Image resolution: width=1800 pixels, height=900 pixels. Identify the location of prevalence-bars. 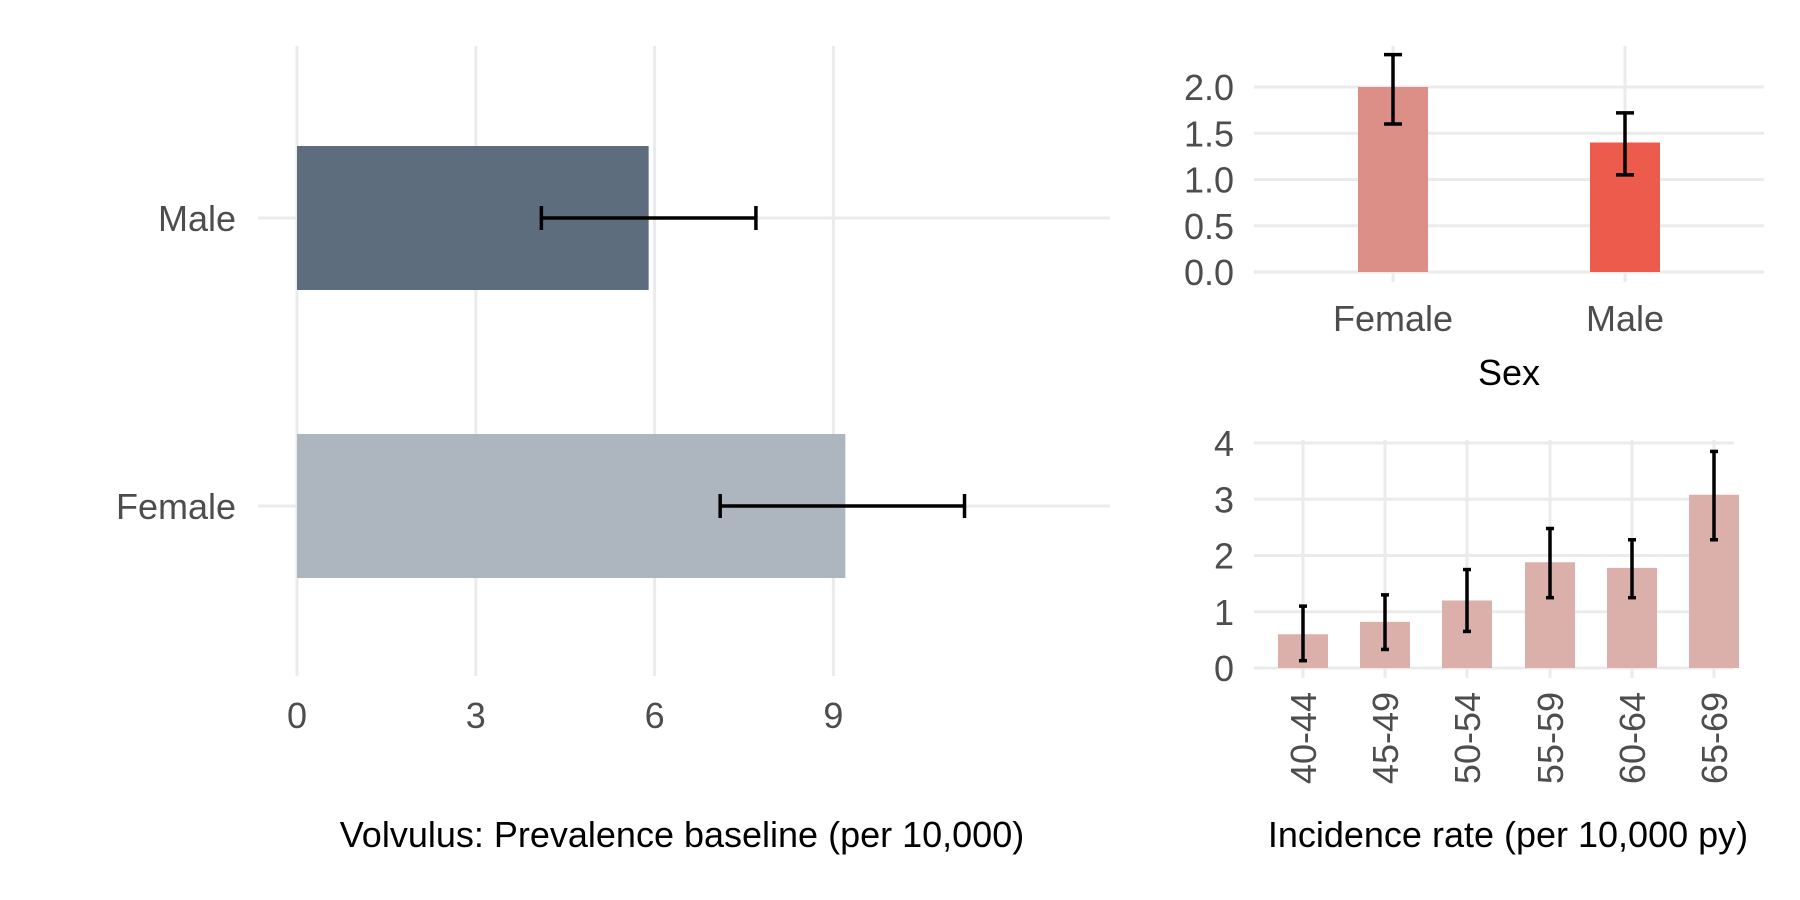
(571, 362).